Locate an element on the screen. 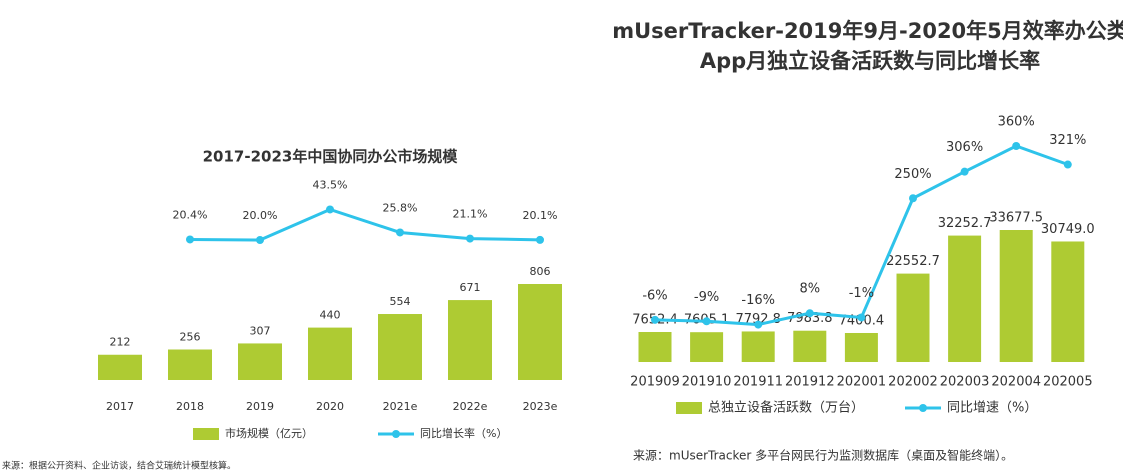 Image resolution: width=1123 pixels, height=476 pixels. line-label: -6% is located at coordinates (654, 295).